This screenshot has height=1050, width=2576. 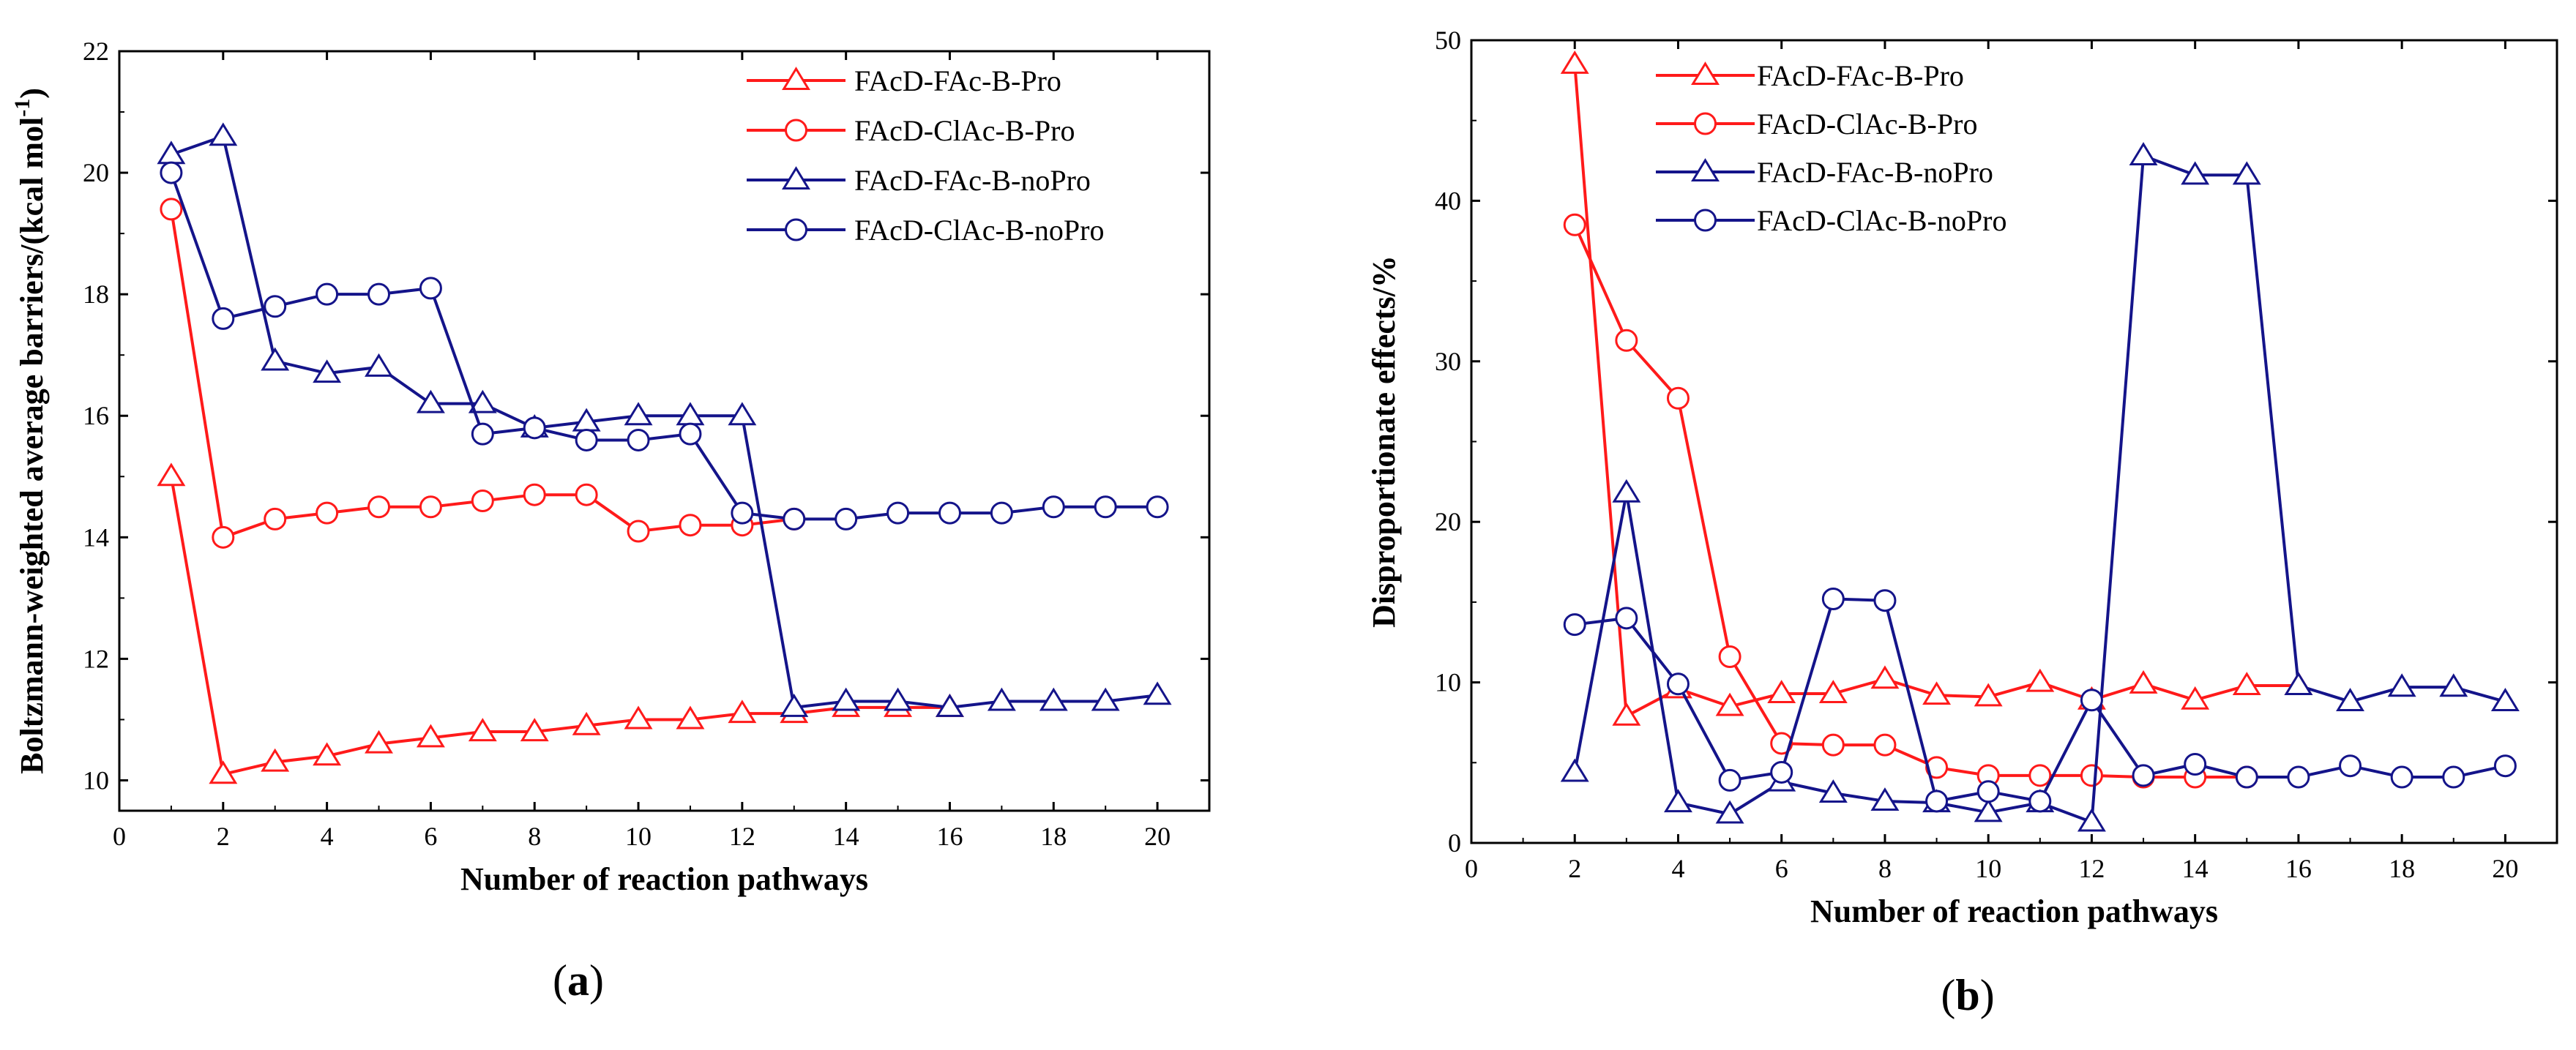 I want to click on x-axis-label: Number of reaction pathways, so click(x=2014, y=911).